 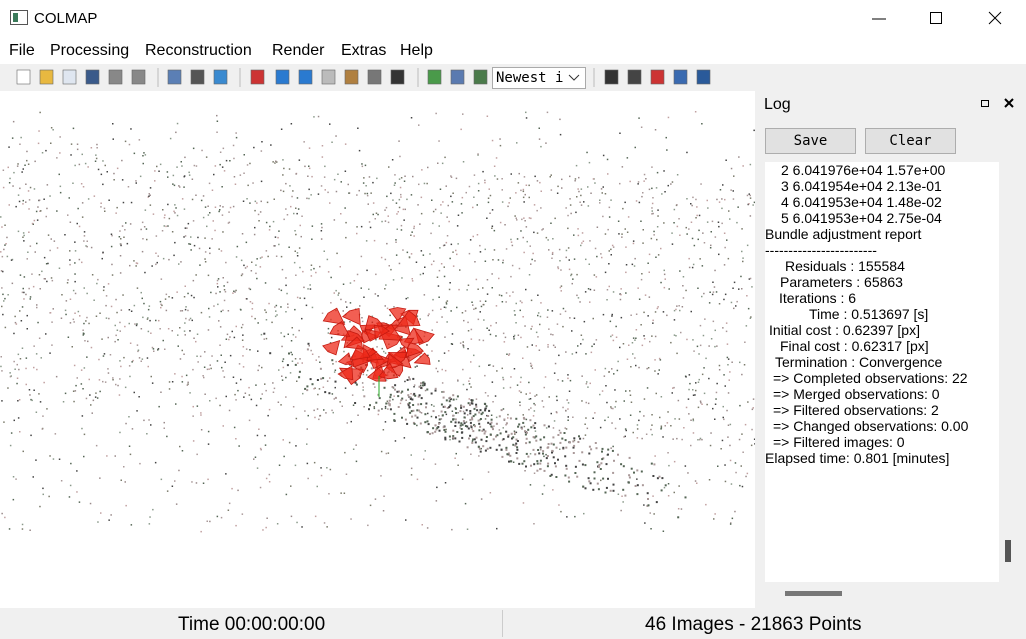 I want to click on menu-item: Help, so click(x=416, y=50).